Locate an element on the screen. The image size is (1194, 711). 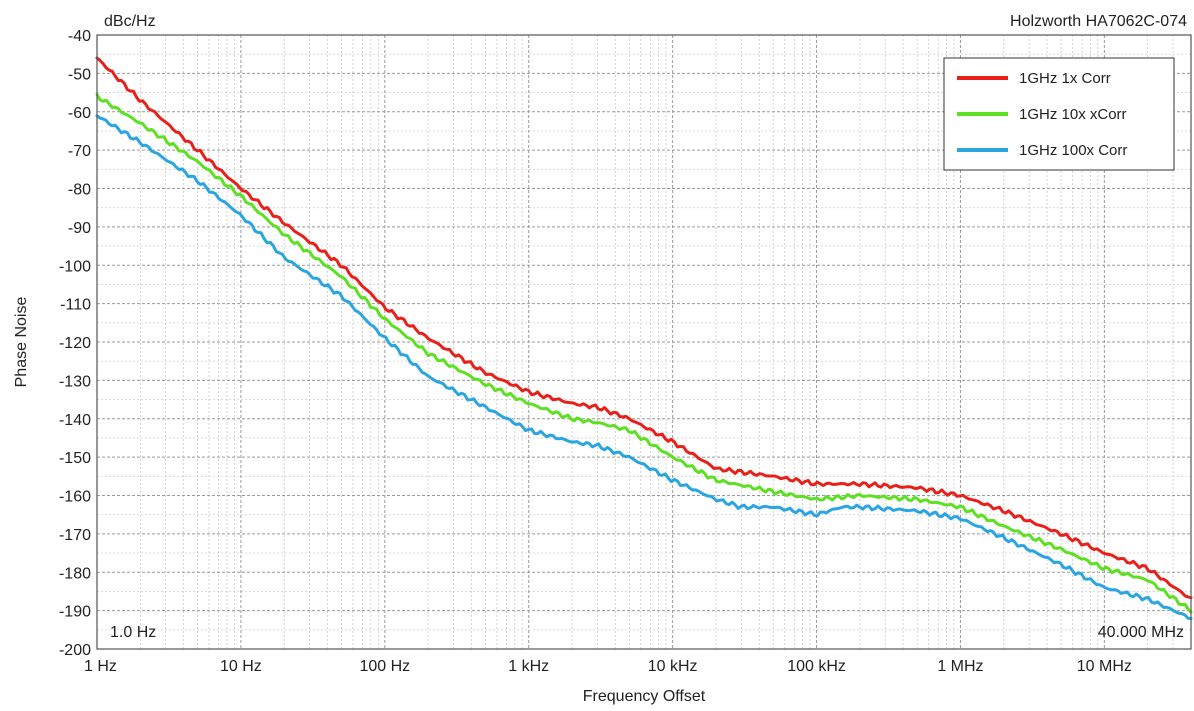
y-tick-label: -120 is located at coordinates (75, 343).